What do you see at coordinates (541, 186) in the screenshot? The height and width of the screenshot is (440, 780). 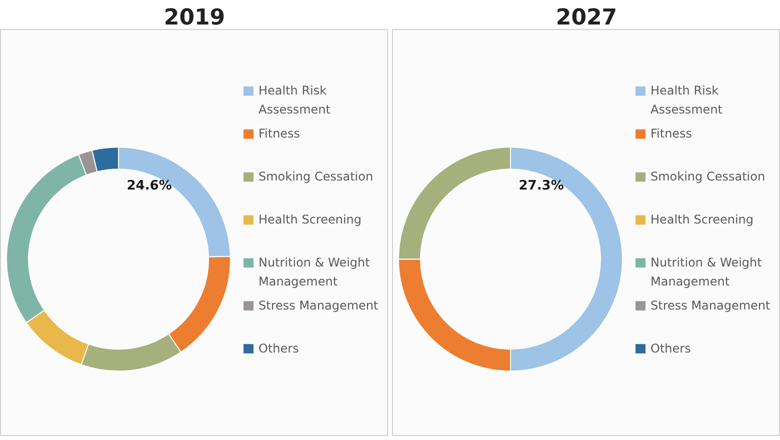 I see `data-label: 27.3%` at bounding box center [541, 186].